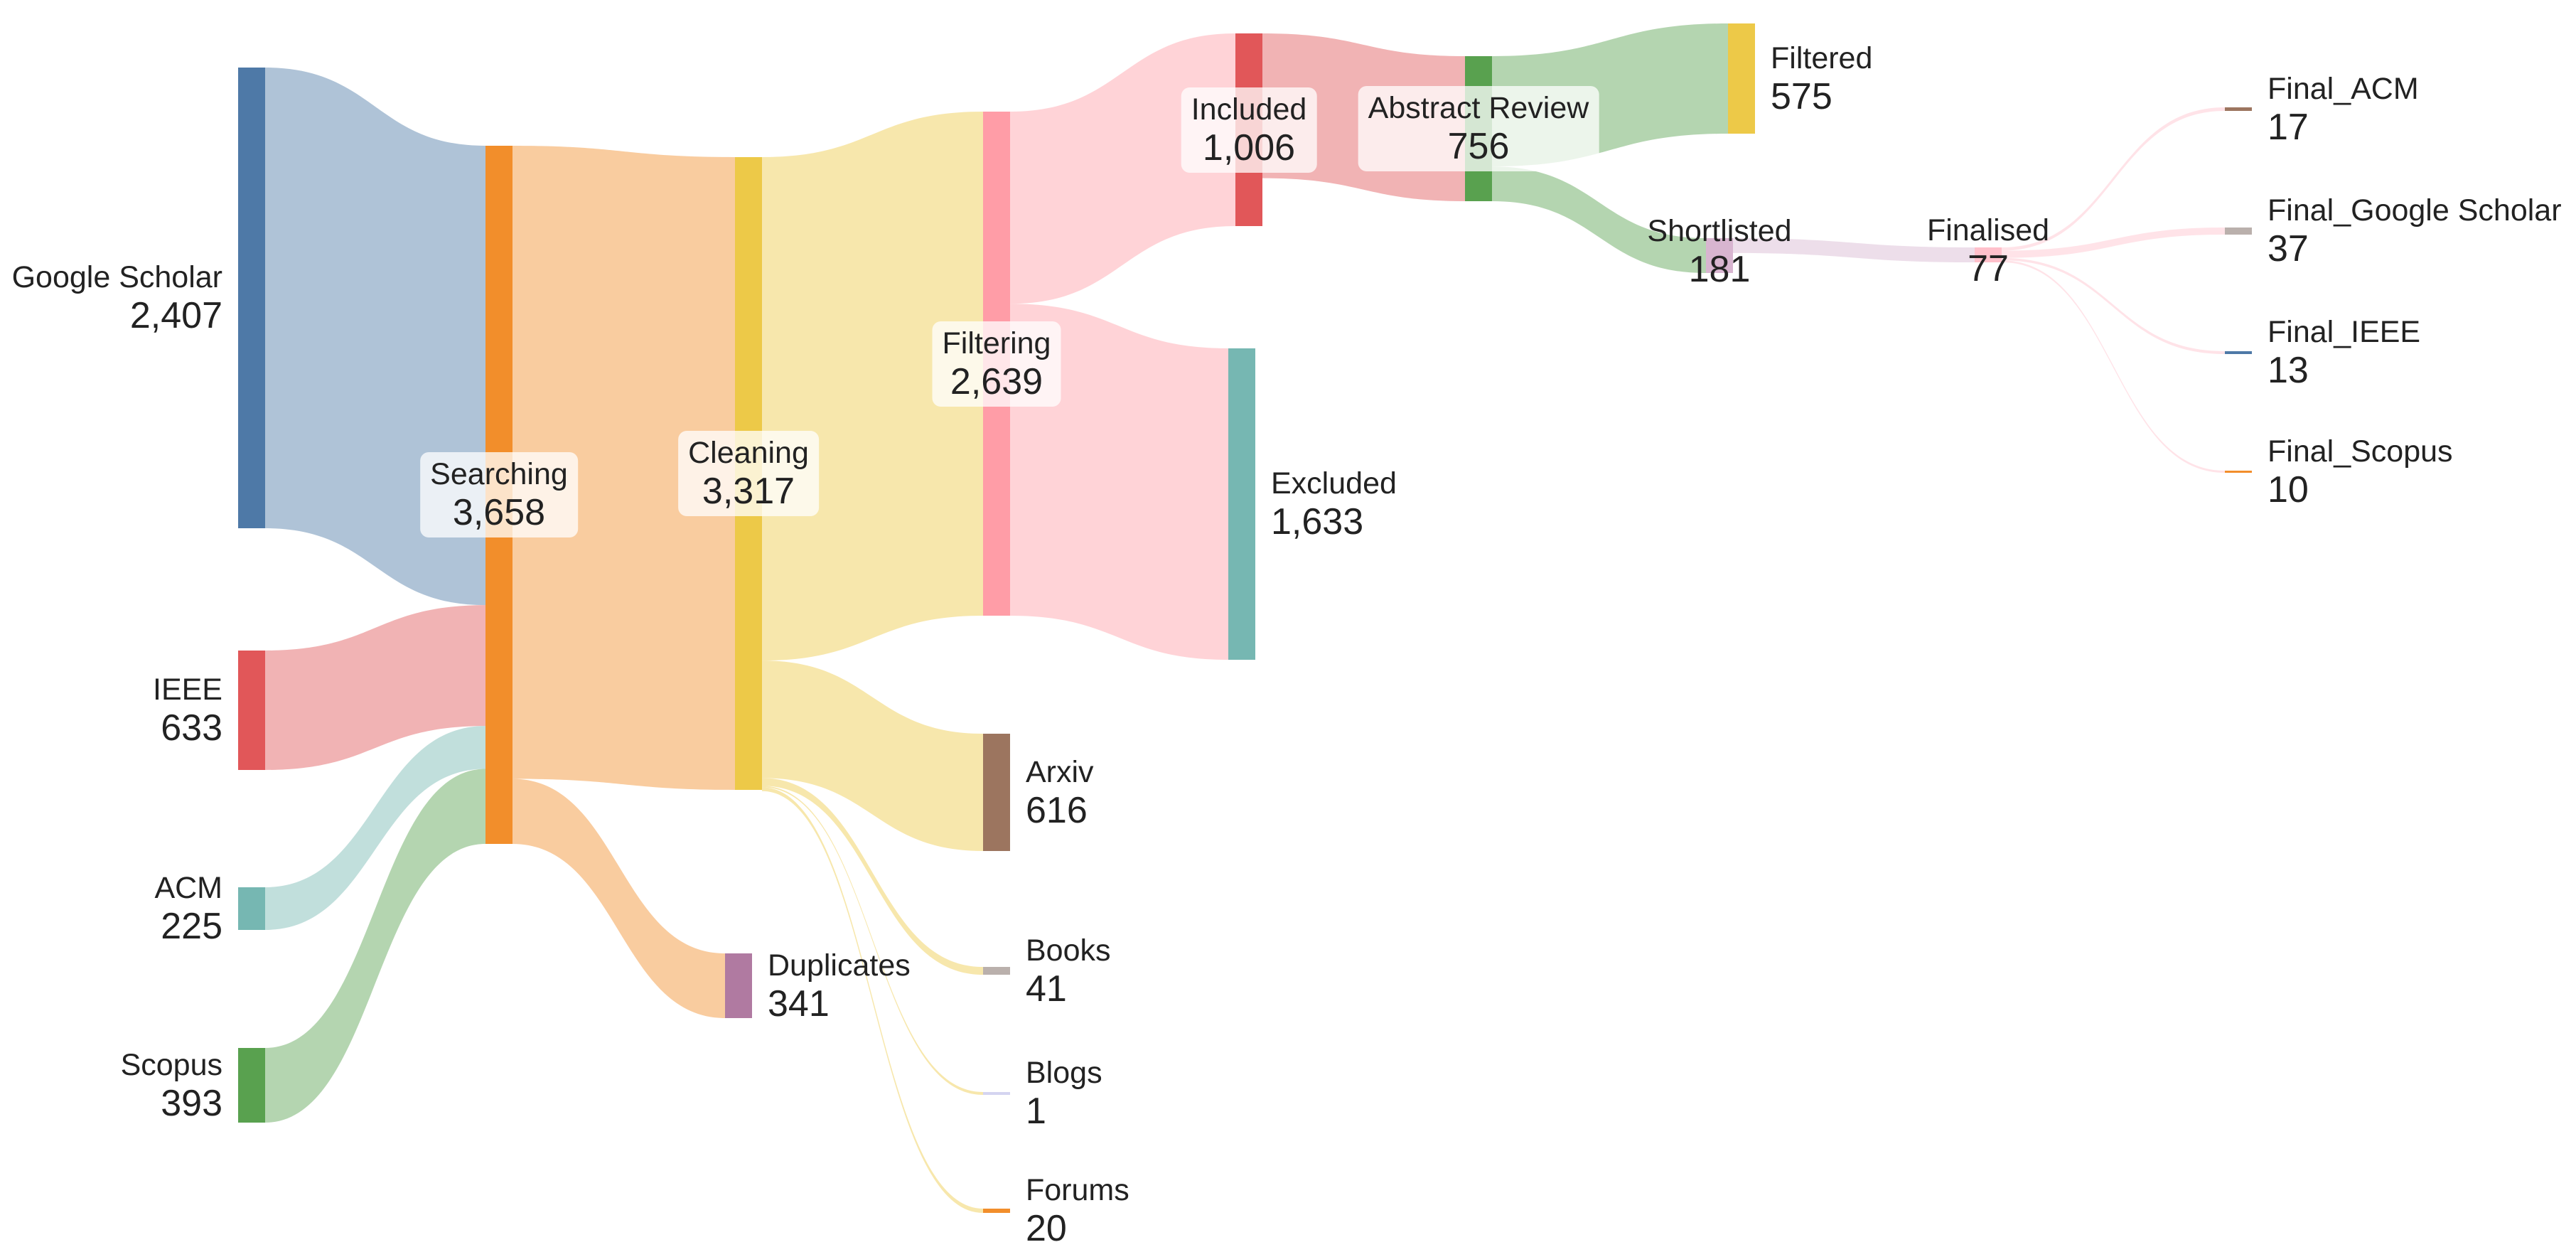  I want to click on node-blogs, so click(996, 1093).